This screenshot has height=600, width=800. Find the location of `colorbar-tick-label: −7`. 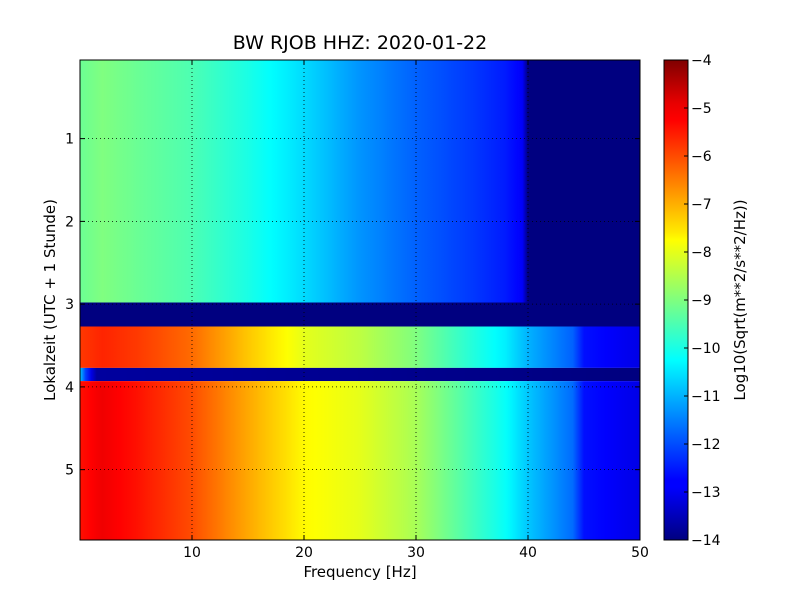

colorbar-tick-label: −7 is located at coordinates (701, 205).